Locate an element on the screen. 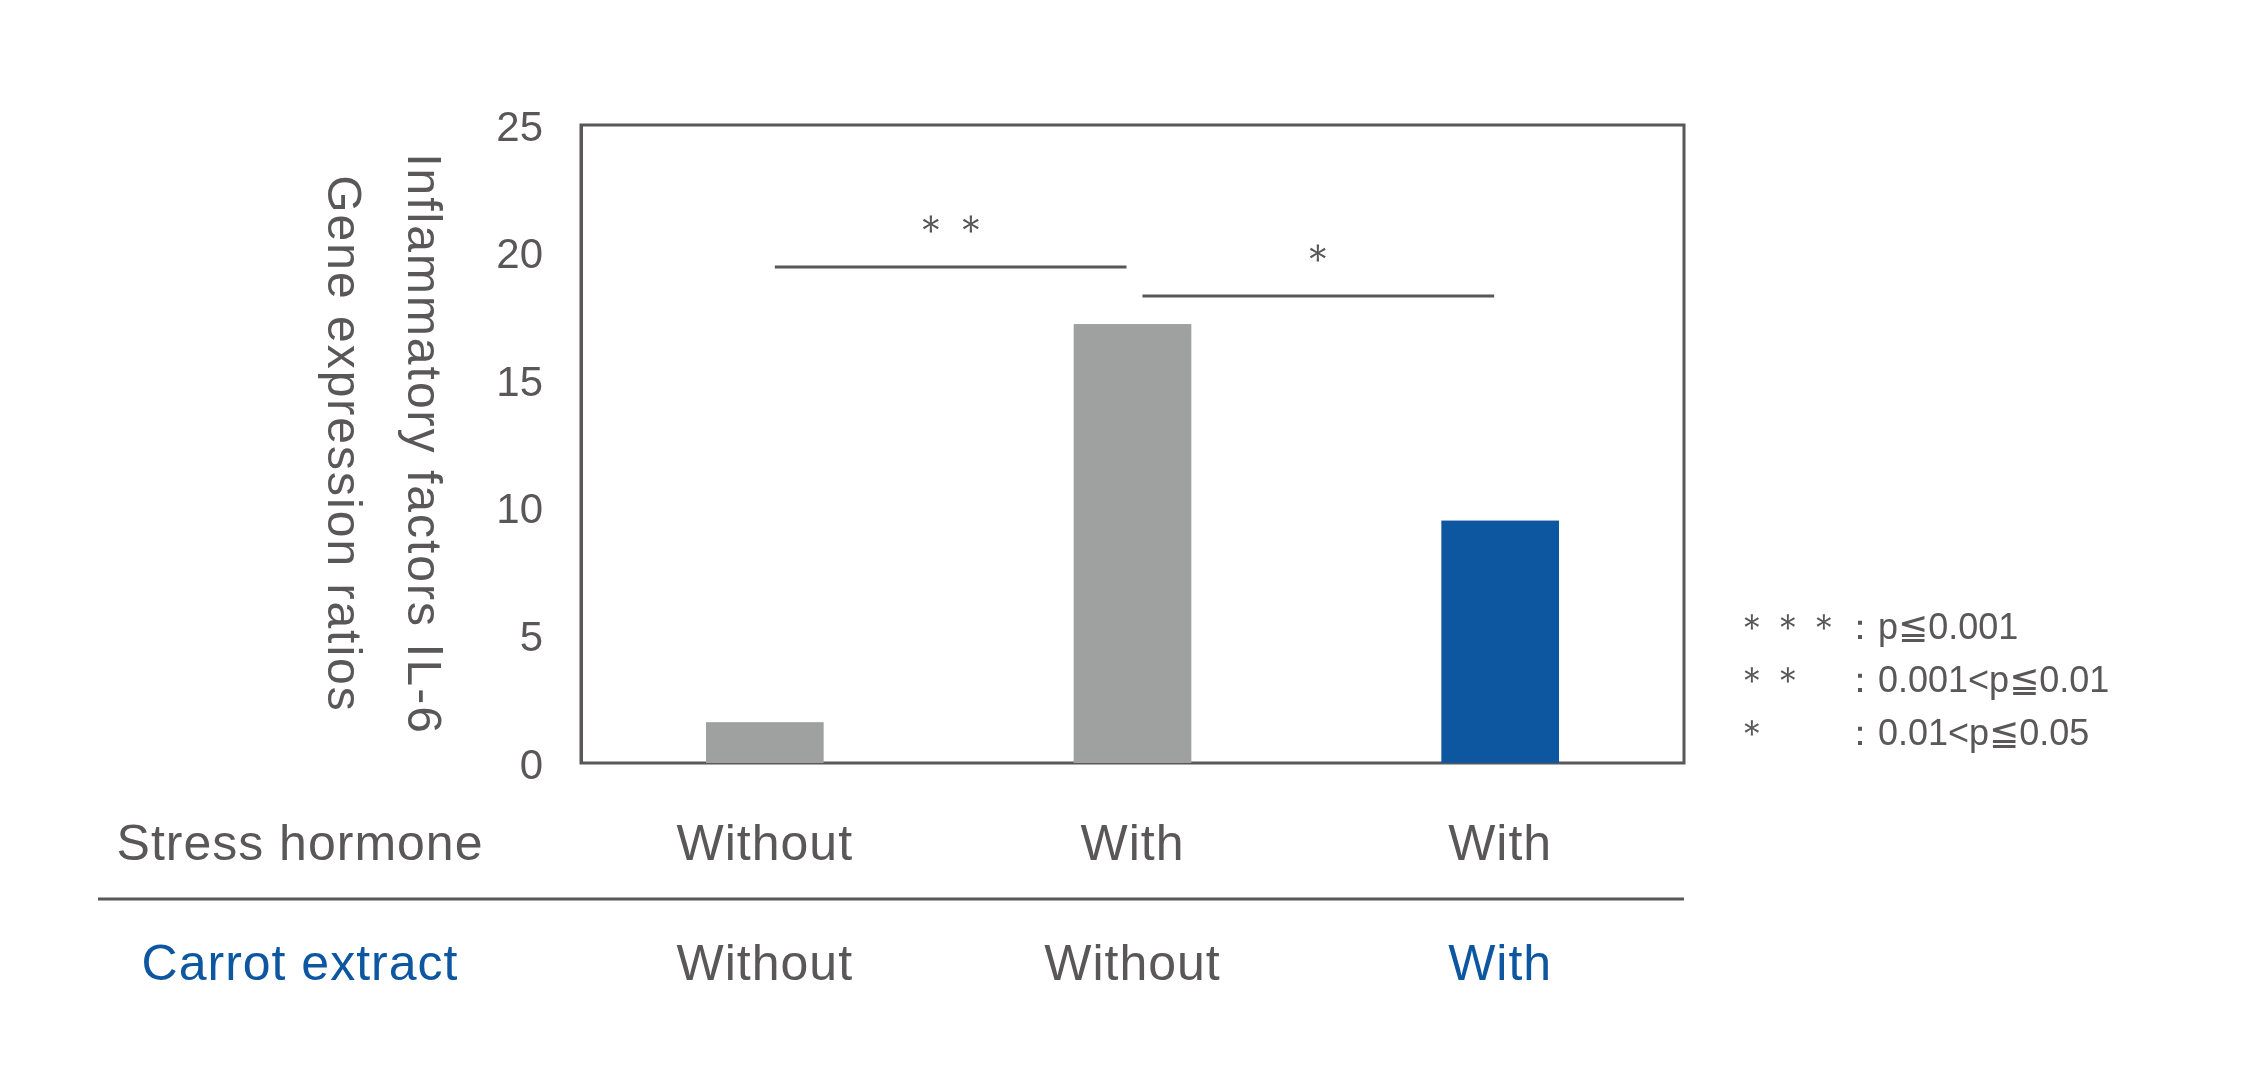 Image resolution: width=2251 pixels, height=1087 pixels. category-label: With With is located at coordinates (1500, 903).